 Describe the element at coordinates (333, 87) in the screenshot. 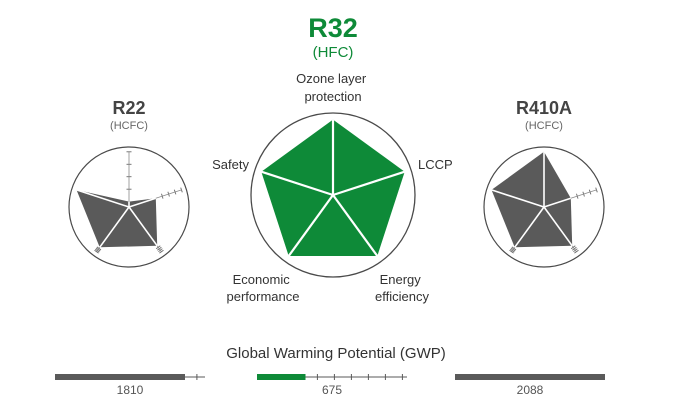

I see `axis-label-ozone-layer-protection: Ozone layer protection` at that location.